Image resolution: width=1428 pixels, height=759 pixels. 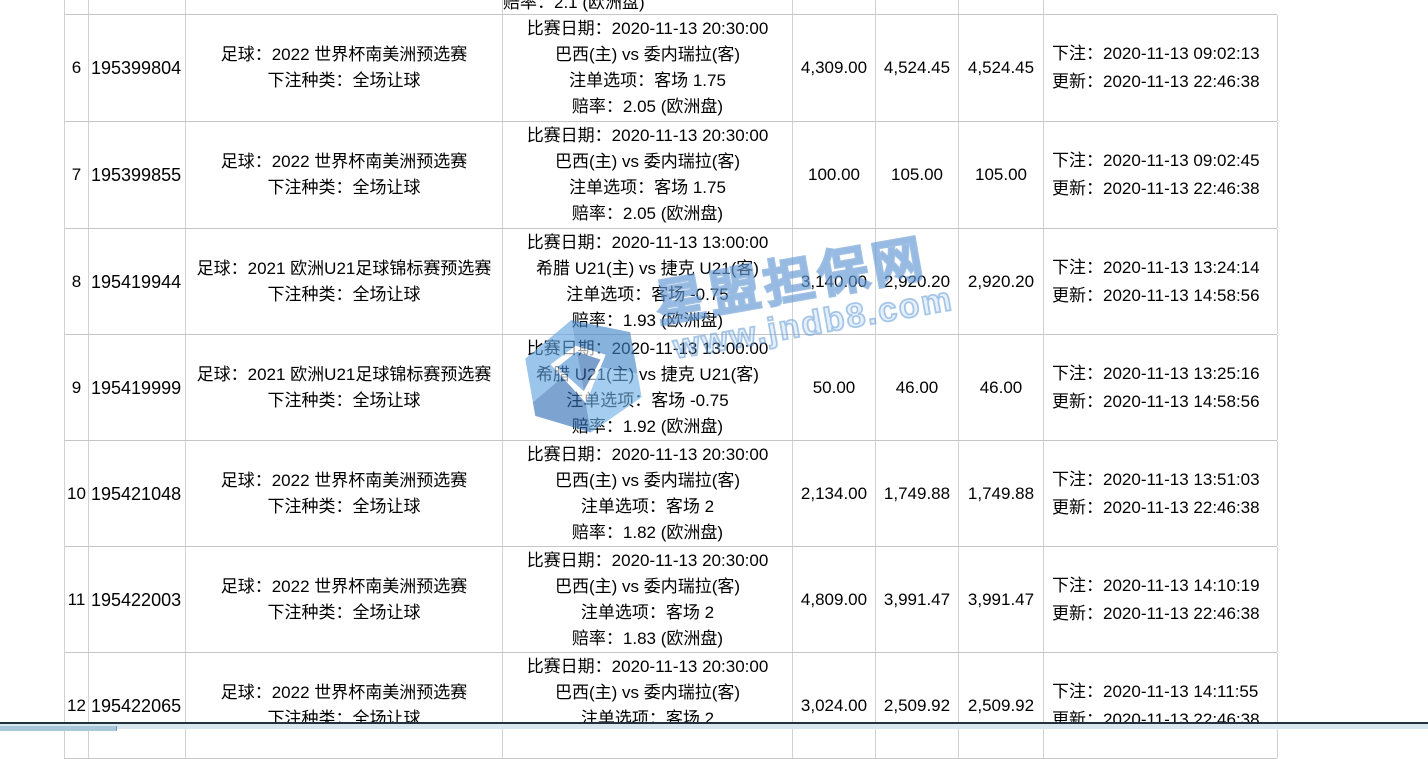 I want to click on row-number-cell: 7, so click(x=77, y=175).